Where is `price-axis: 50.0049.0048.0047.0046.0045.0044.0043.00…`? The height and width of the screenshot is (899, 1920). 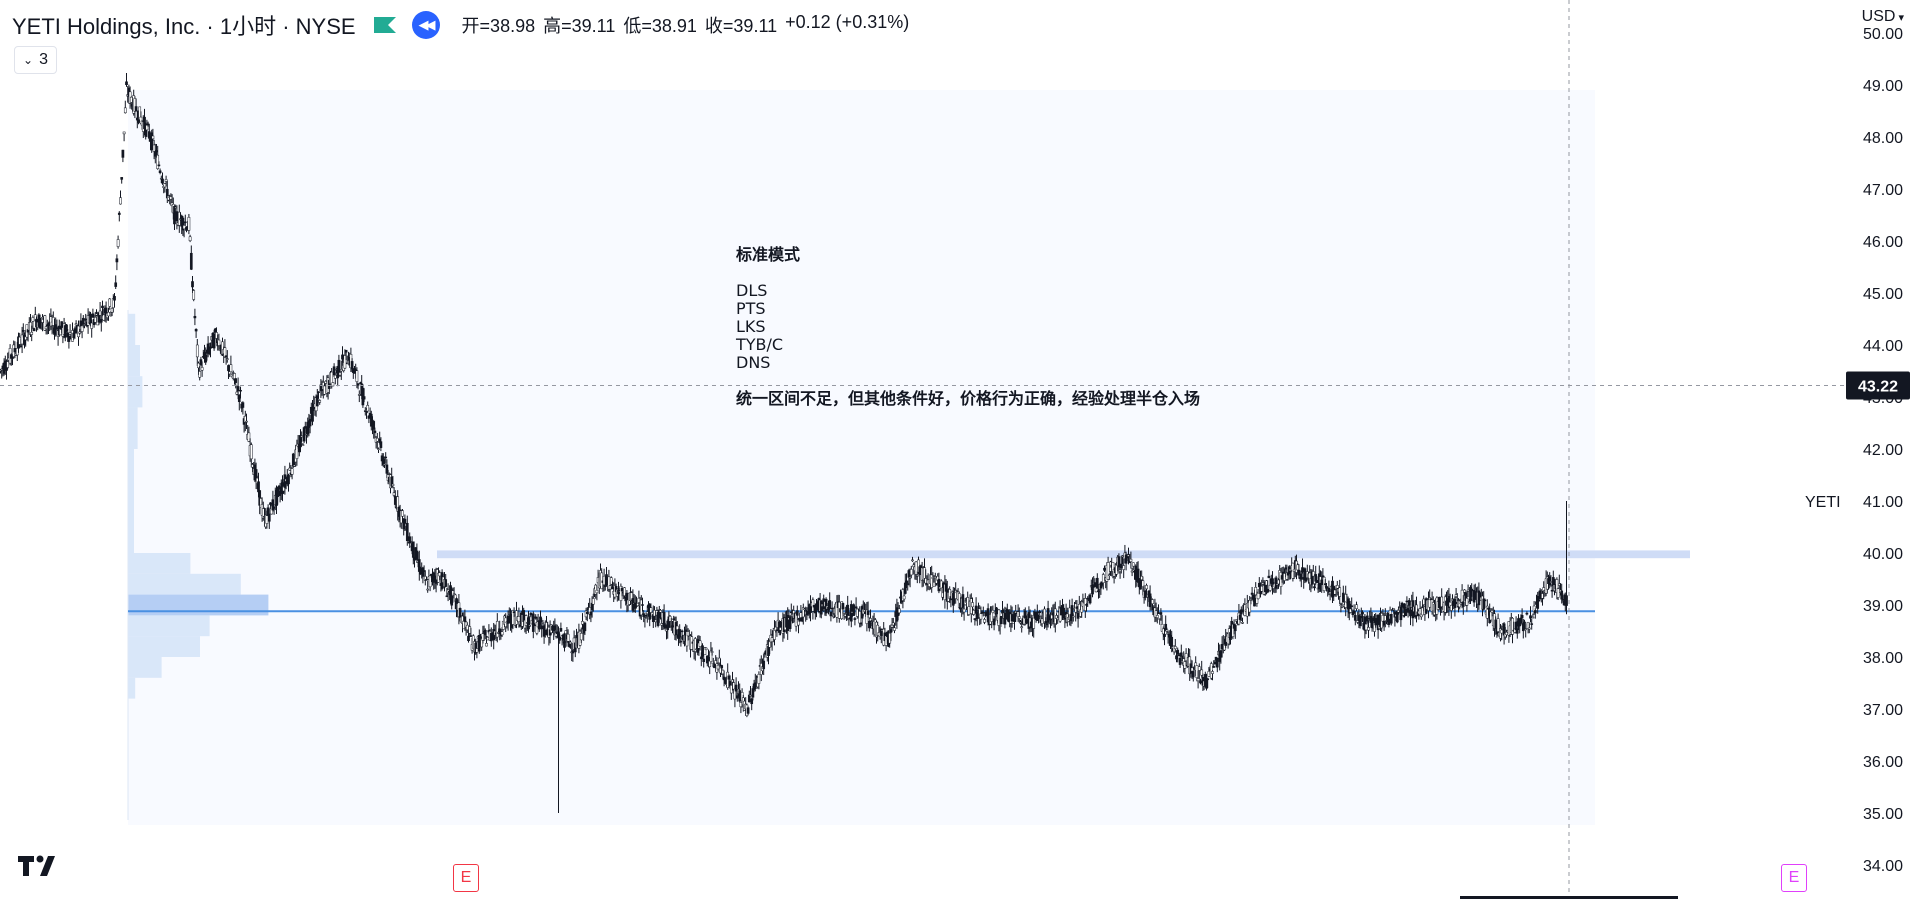
price-axis: 50.0049.0048.0047.0046.0045.0044.0043.00… is located at coordinates (1883, 450).